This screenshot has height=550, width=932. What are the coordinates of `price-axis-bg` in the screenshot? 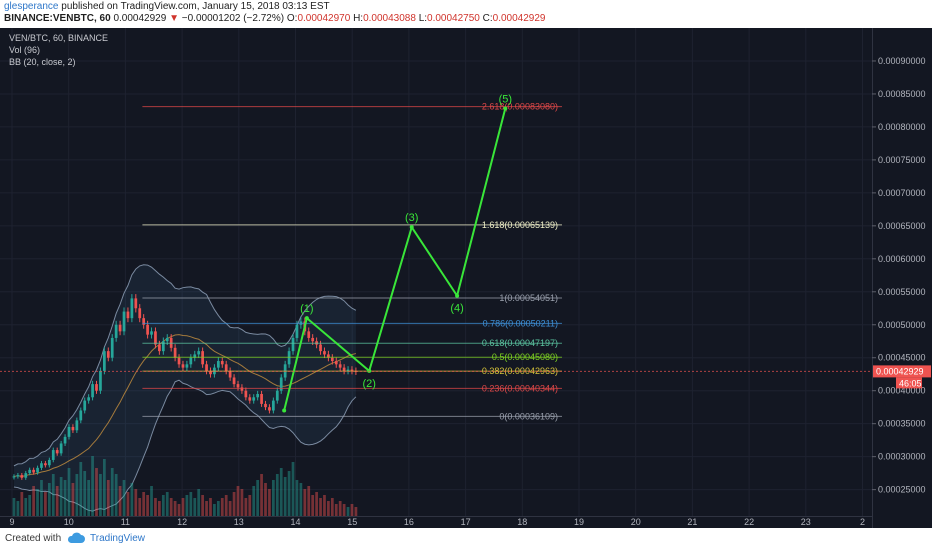 It's located at (902, 278).